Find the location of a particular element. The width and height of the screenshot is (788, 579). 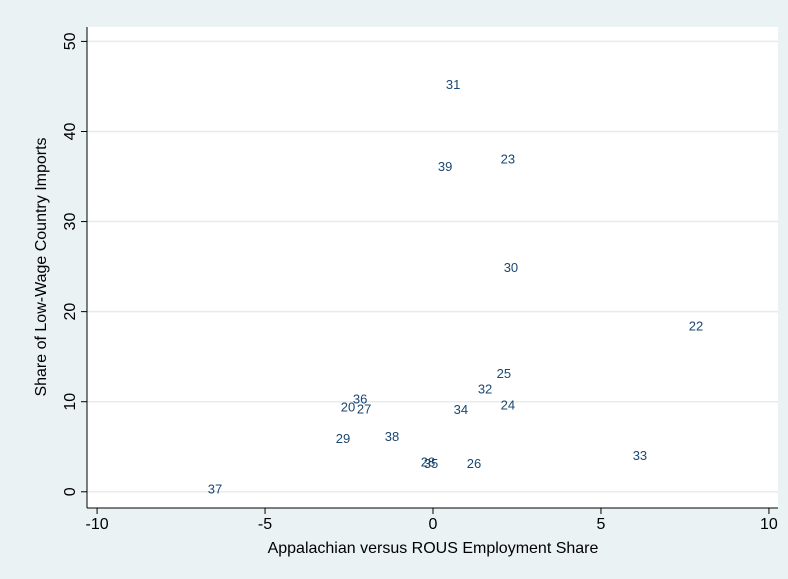

point-label: 26 is located at coordinates (474, 463).